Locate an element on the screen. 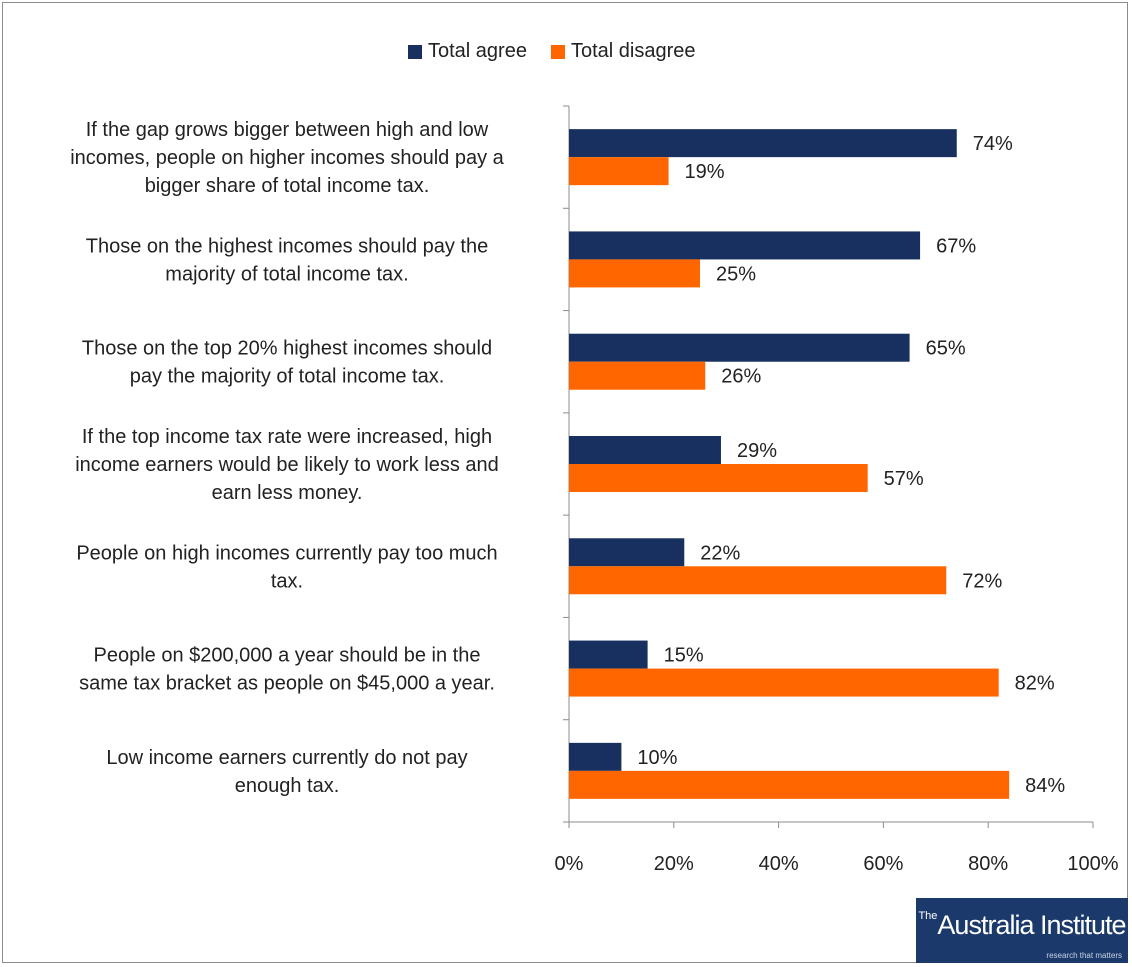 The height and width of the screenshot is (967, 1132). x-tick-label: 40% is located at coordinates (779, 864).